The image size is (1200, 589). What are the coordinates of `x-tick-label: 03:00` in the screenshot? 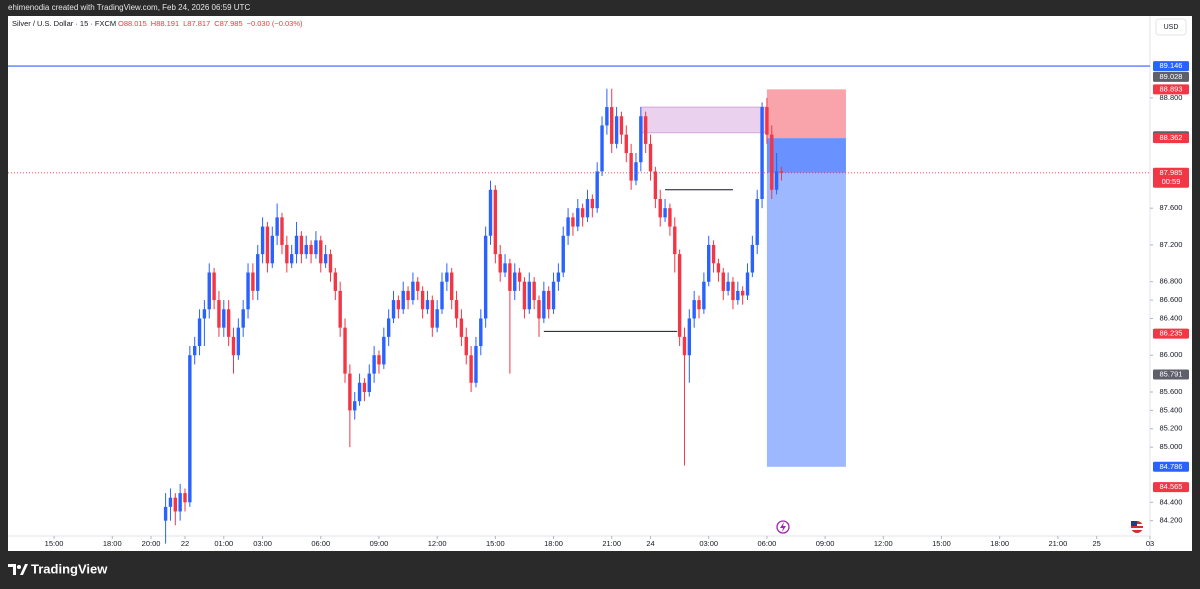 It's located at (262, 543).